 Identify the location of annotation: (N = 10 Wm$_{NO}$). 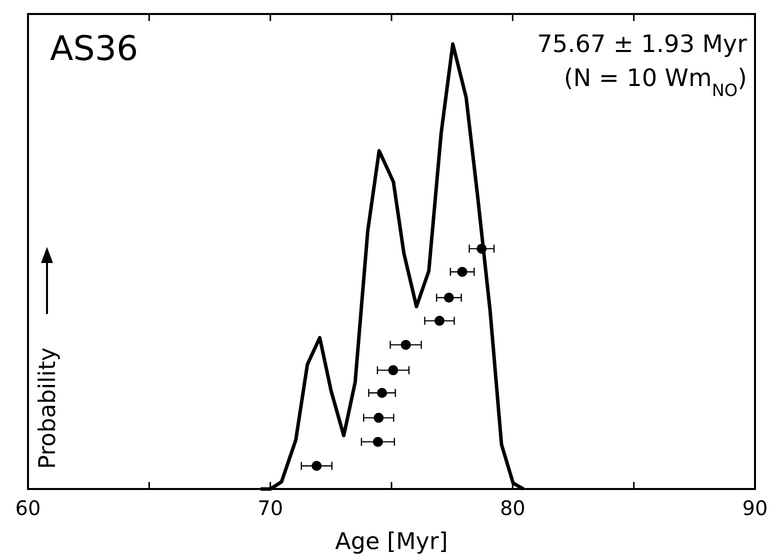
(655, 82).